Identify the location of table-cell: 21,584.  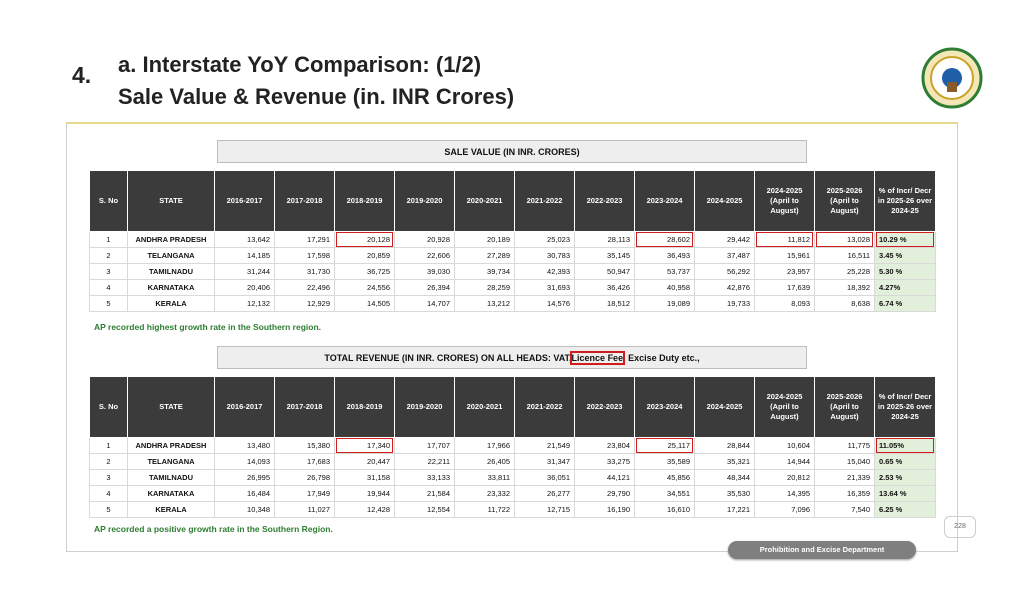
(424, 493).